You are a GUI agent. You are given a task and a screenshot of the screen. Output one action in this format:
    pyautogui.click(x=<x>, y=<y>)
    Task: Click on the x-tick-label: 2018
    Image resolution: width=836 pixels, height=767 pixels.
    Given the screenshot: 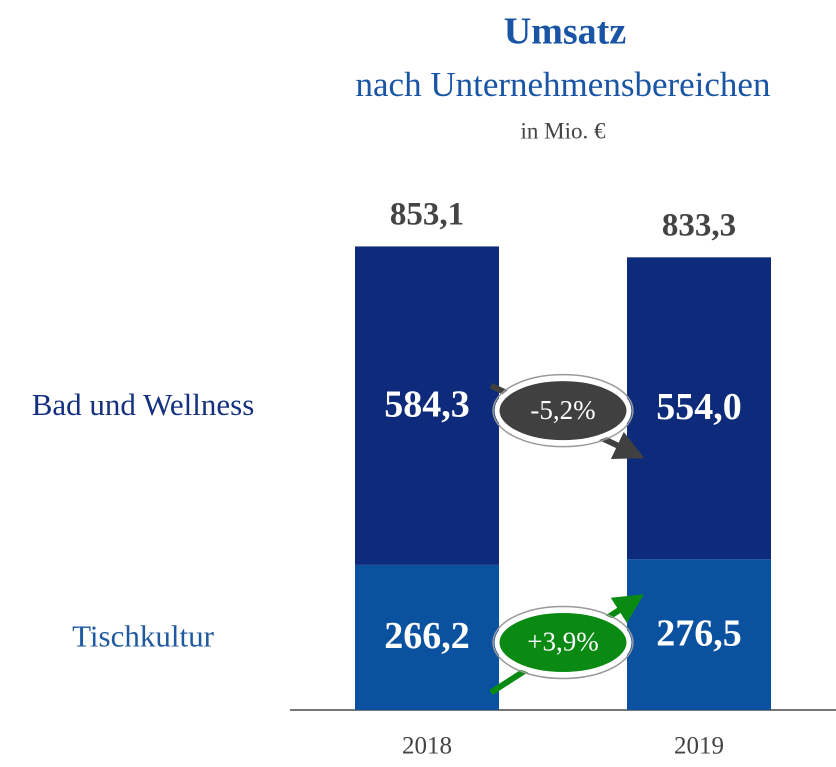 What is the action you would take?
    pyautogui.click(x=427, y=746)
    